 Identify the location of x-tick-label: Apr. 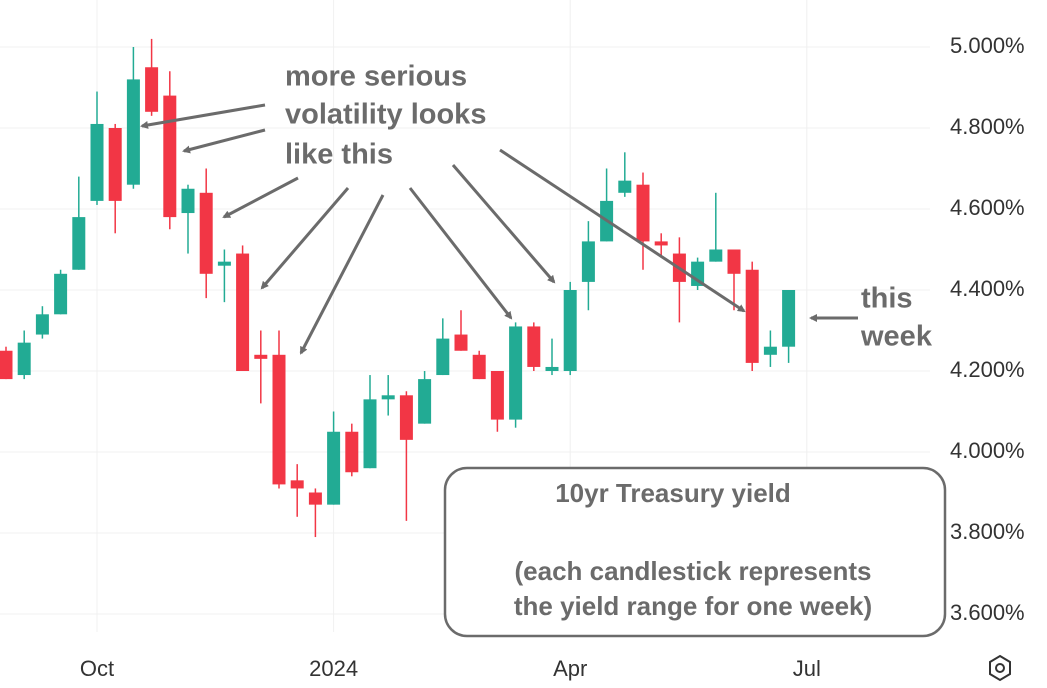
(570, 668).